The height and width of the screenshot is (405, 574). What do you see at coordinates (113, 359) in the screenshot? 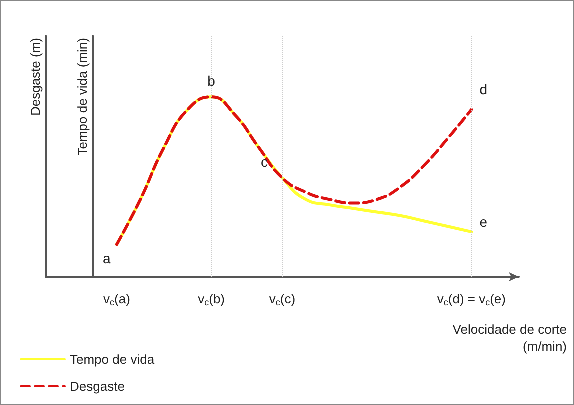
I see `legend-label: Tempo de vida` at bounding box center [113, 359].